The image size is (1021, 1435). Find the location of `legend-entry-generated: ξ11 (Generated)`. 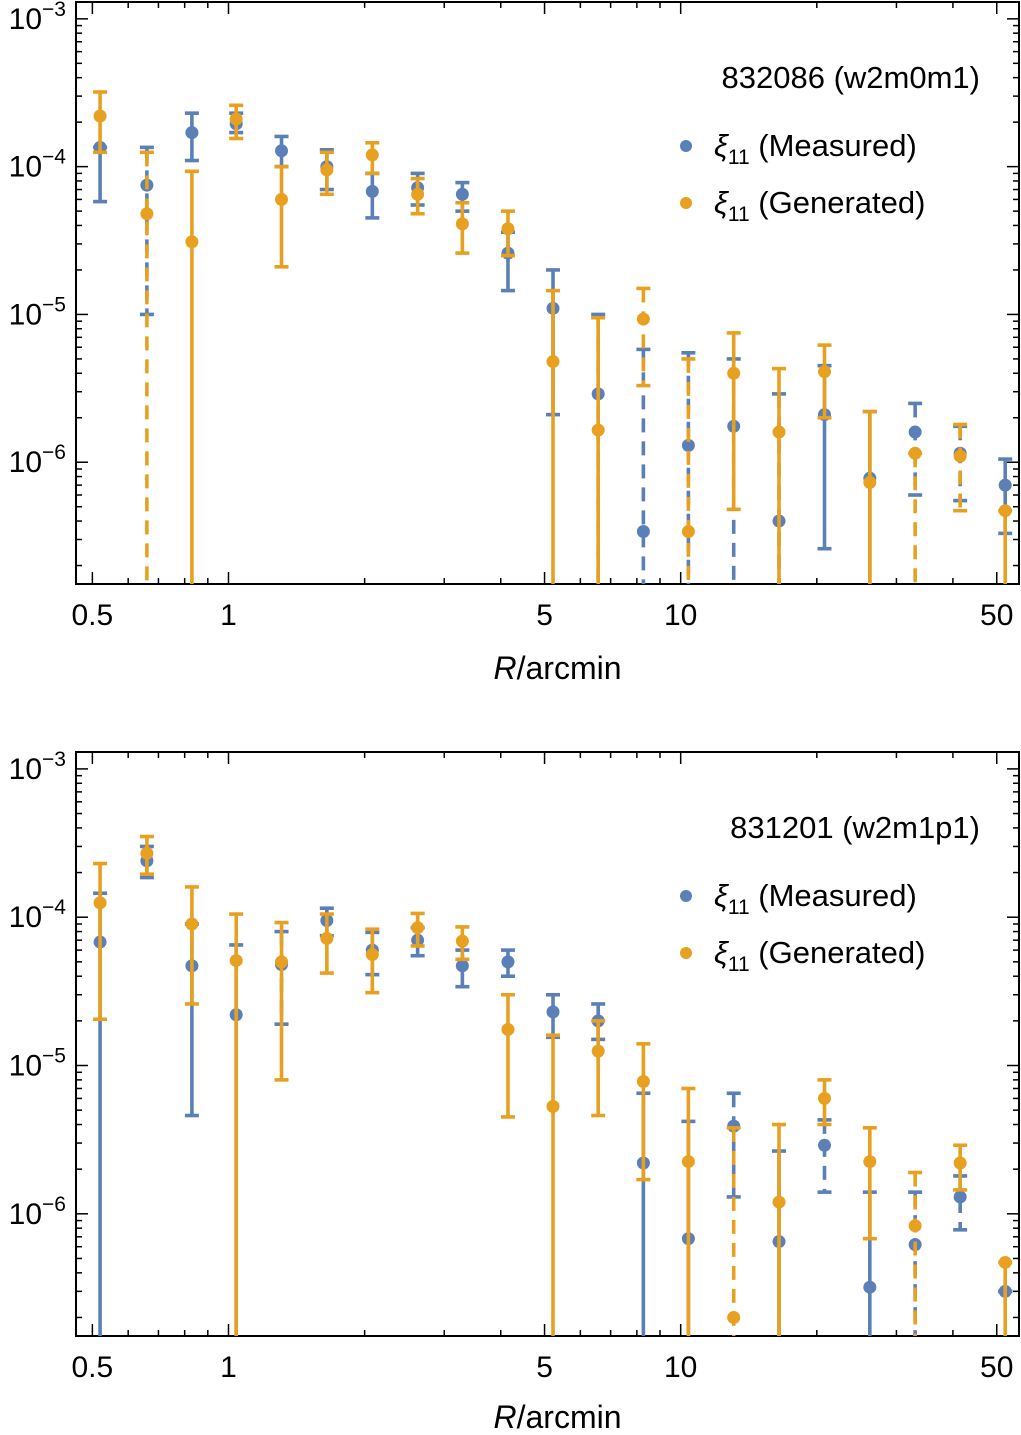

legend-entry-generated: ξ11 (Generated) is located at coordinates (802, 205).